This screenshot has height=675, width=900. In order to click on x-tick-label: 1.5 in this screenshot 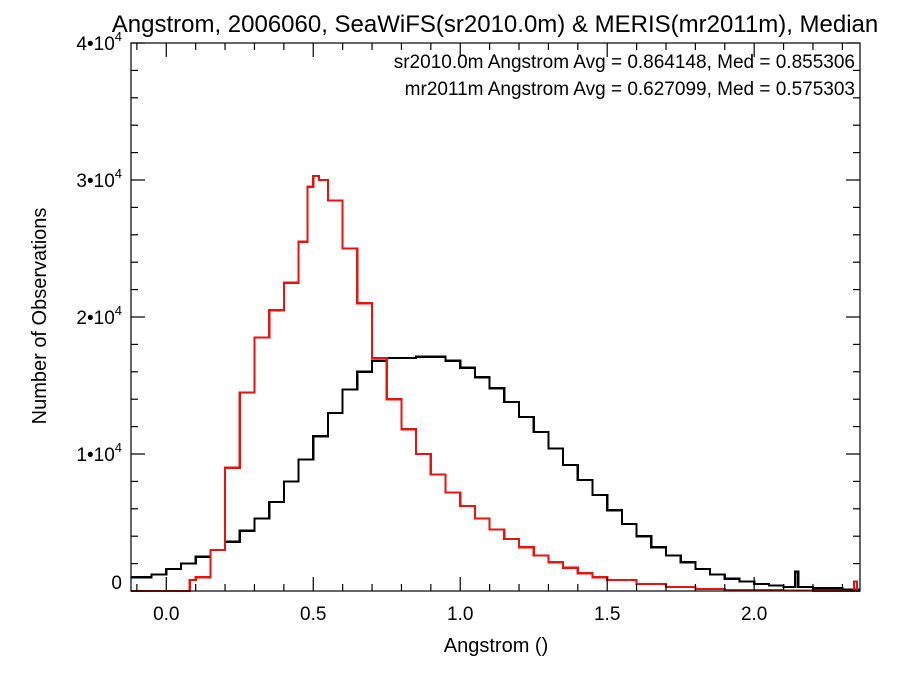, I will do `click(607, 614)`.